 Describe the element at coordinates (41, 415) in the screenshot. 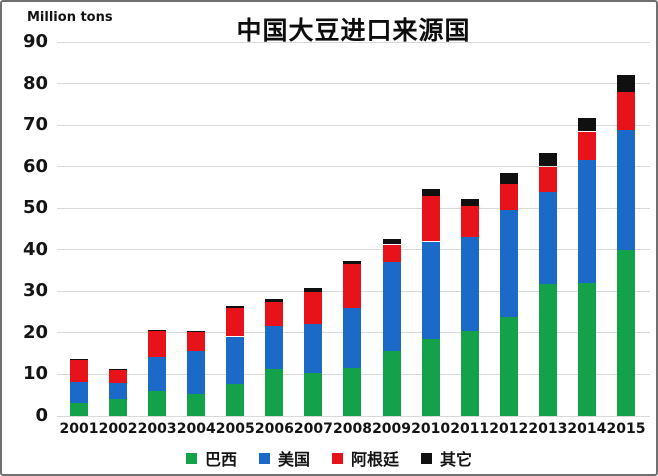

I see `y-tick-label-0: 0` at that location.